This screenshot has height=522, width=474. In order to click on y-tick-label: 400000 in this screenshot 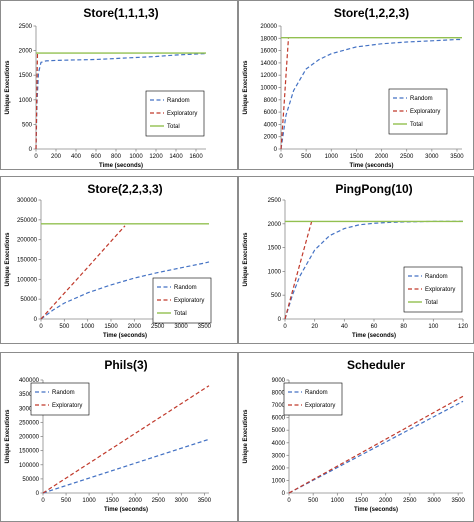, I will do `click(29, 381)`.